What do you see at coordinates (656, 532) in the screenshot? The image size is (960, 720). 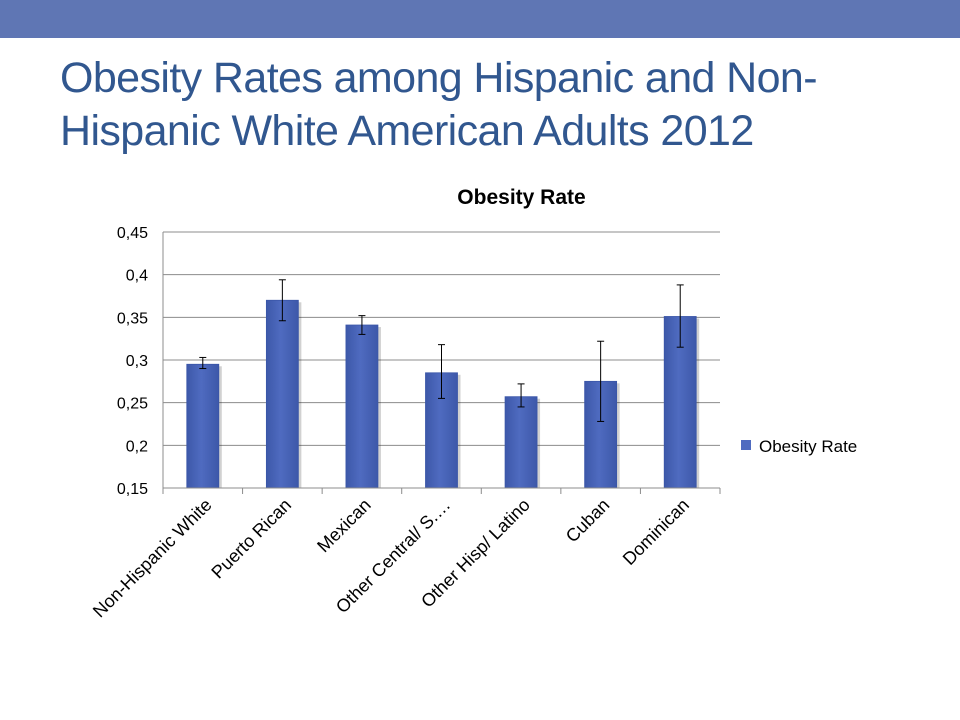 I see `x-tick-label: Dominican` at bounding box center [656, 532].